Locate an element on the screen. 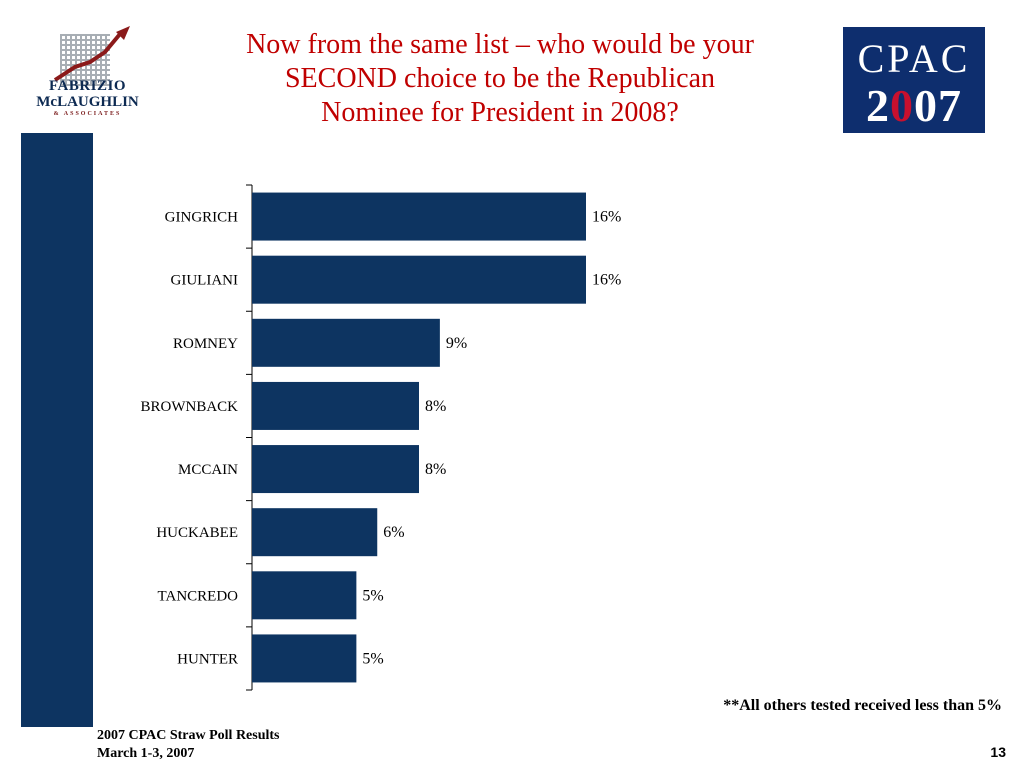 Image resolution: width=1024 pixels, height=768 pixels. cpac-2007-logo: CPAC 2007 is located at coordinates (914, 80).